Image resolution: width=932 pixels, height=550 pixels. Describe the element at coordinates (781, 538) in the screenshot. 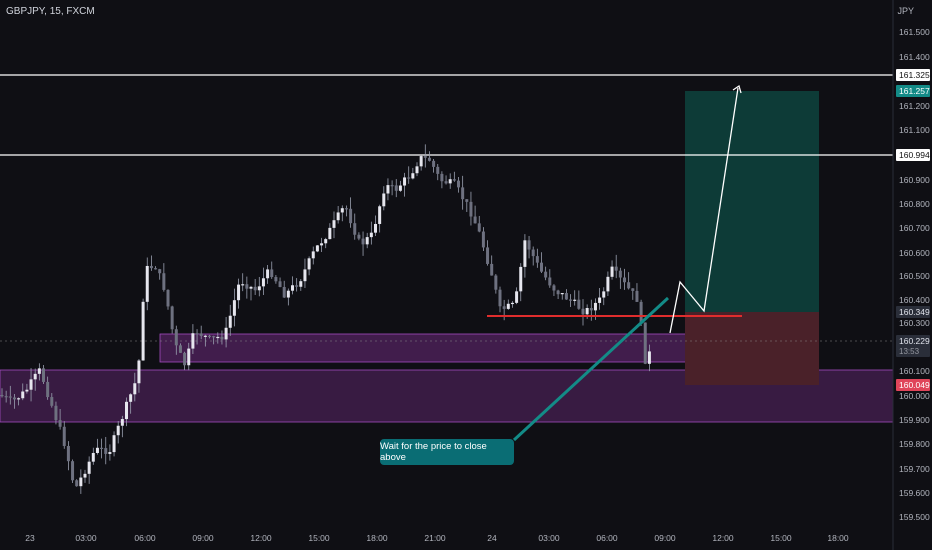

I see `time-tick: 15:00` at that location.